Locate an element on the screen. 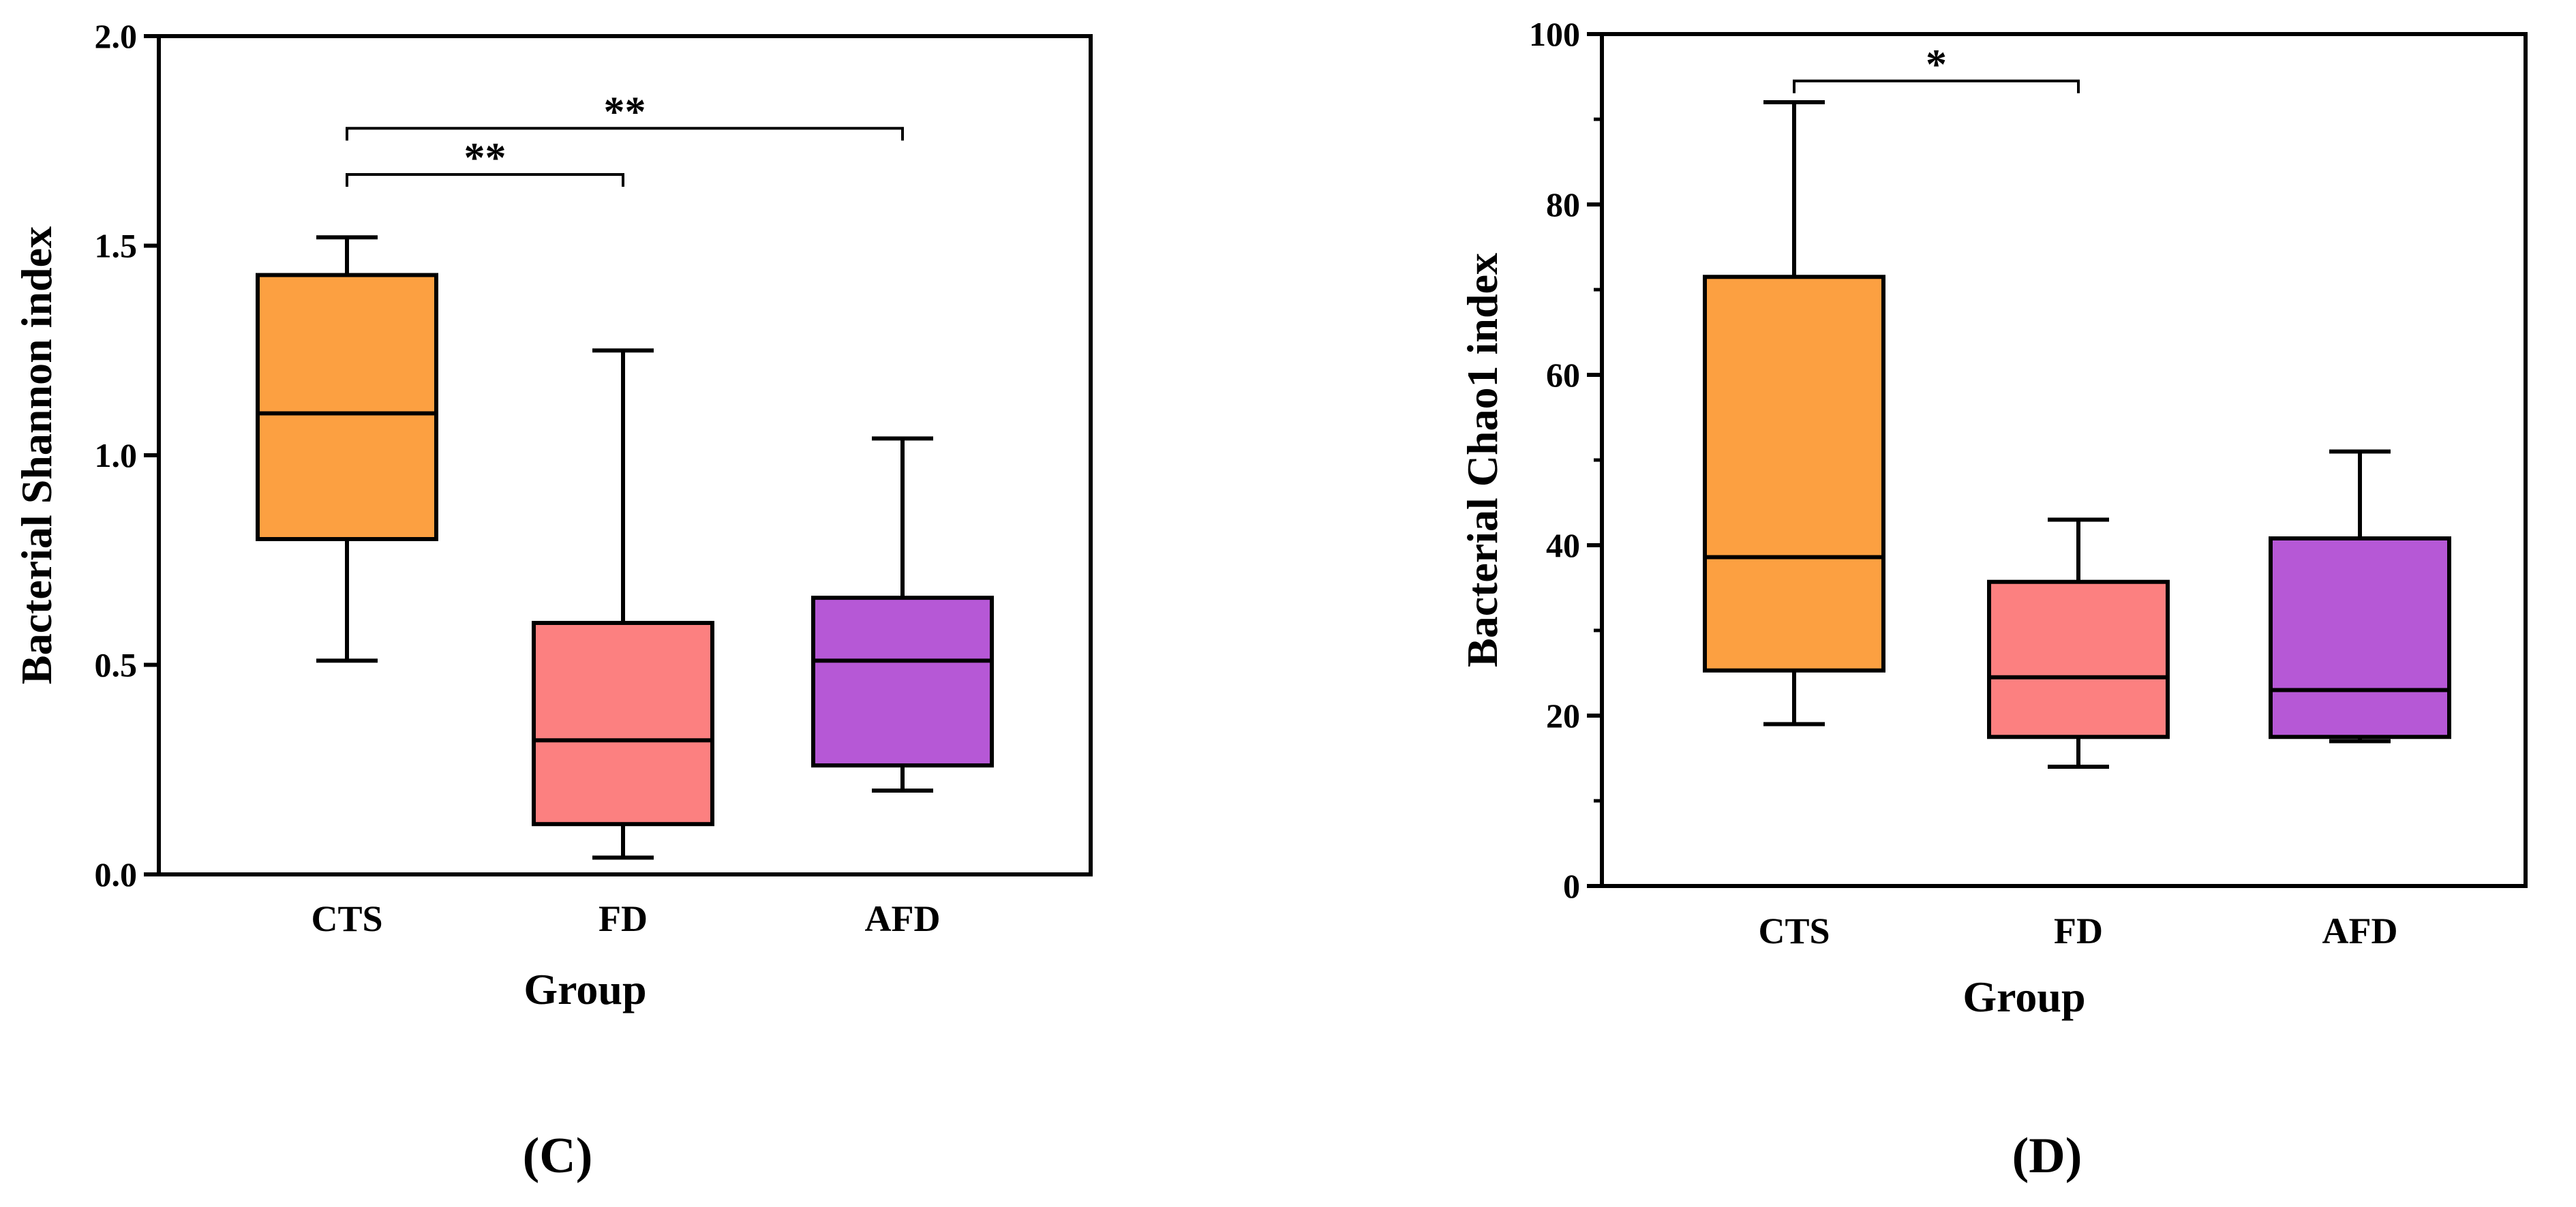 The image size is (2576, 1207). y-tick-label: 1.0 is located at coordinates (116, 455).